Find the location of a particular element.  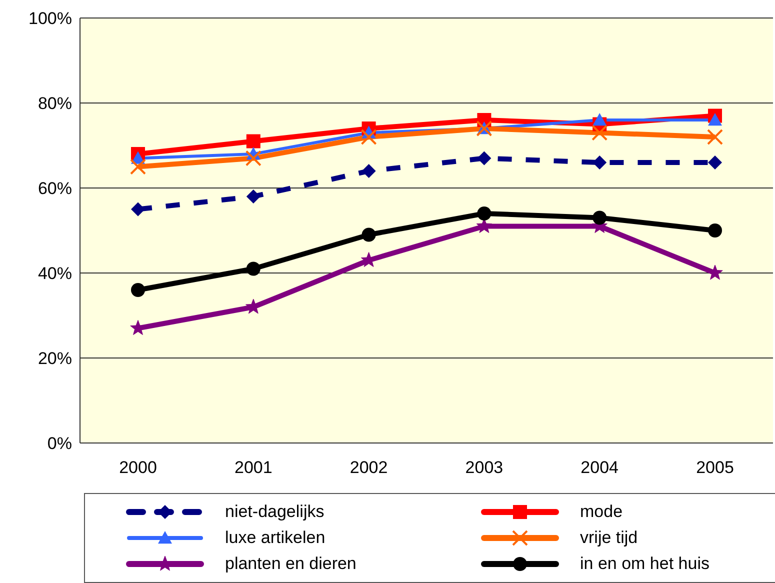

legend-label: planten en dieren is located at coordinates (290, 564).